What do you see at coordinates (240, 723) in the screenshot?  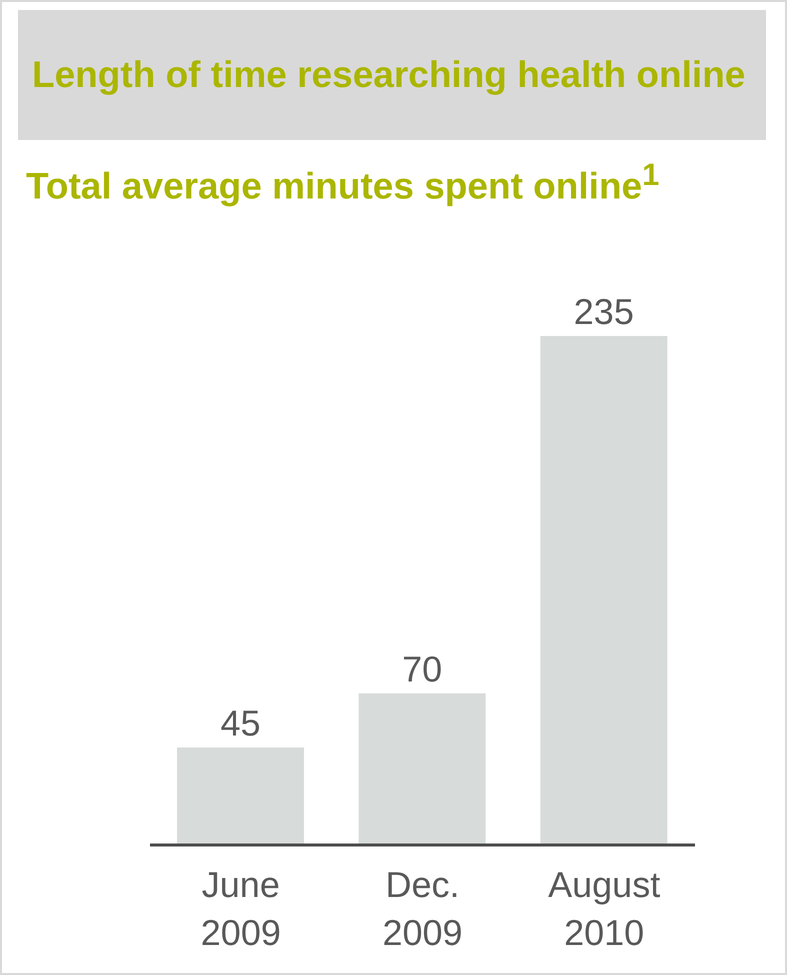 I see `data-label: 45` at bounding box center [240, 723].